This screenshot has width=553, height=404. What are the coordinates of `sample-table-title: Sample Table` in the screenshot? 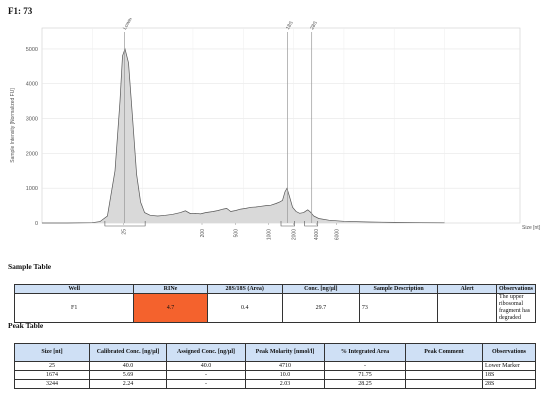 It's located at (30, 266).